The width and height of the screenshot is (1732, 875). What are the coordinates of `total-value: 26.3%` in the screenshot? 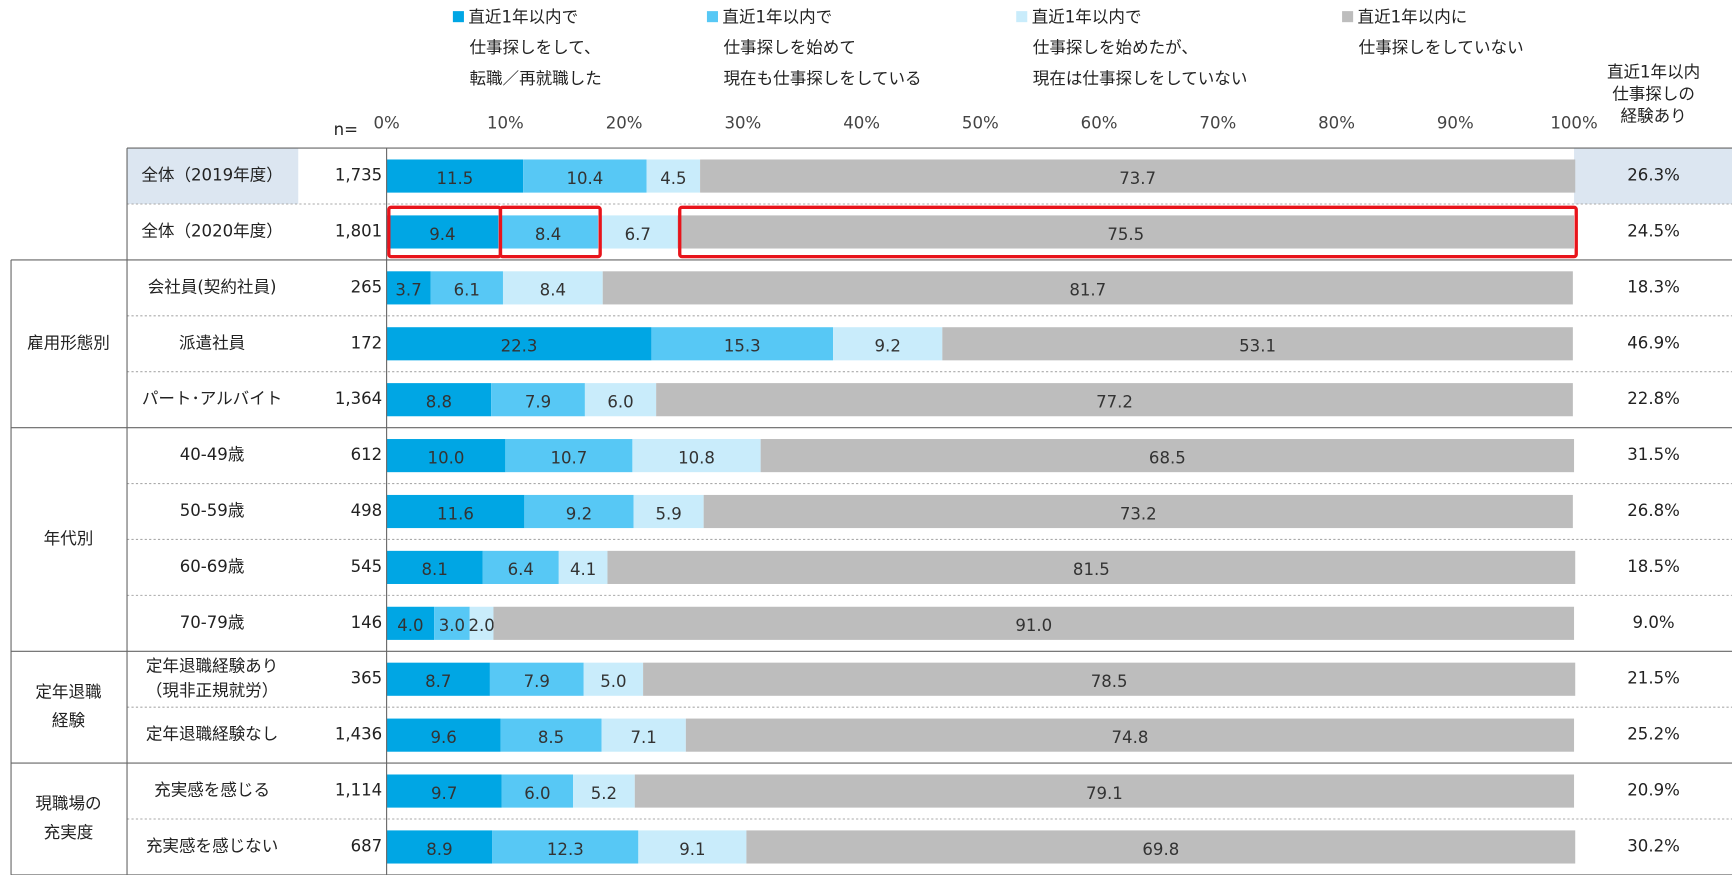 It's located at (1653, 175).